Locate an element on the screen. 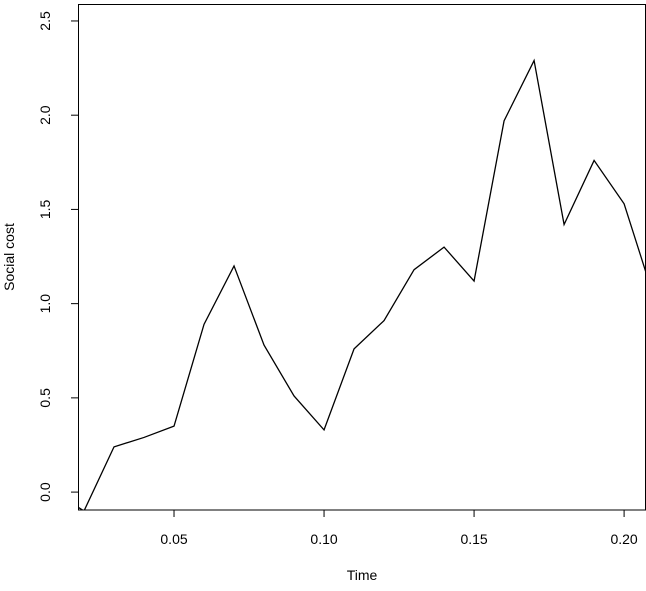 The image size is (646, 591). y-tick-label: 2.0 is located at coordinates (45, 115).